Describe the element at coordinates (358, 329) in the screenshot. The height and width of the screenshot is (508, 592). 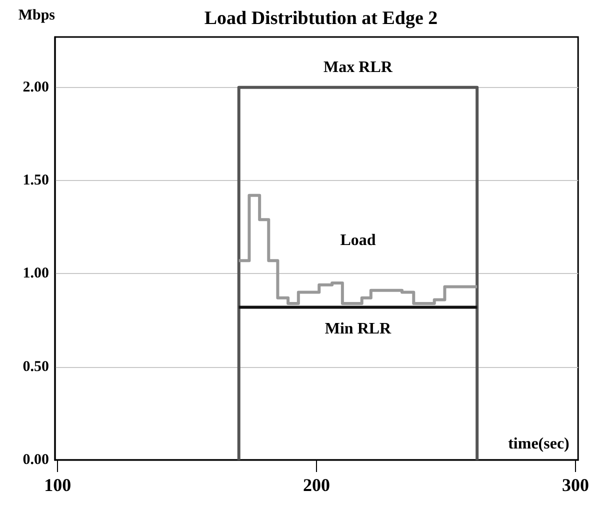
I see `series-label: Min RLR` at that location.